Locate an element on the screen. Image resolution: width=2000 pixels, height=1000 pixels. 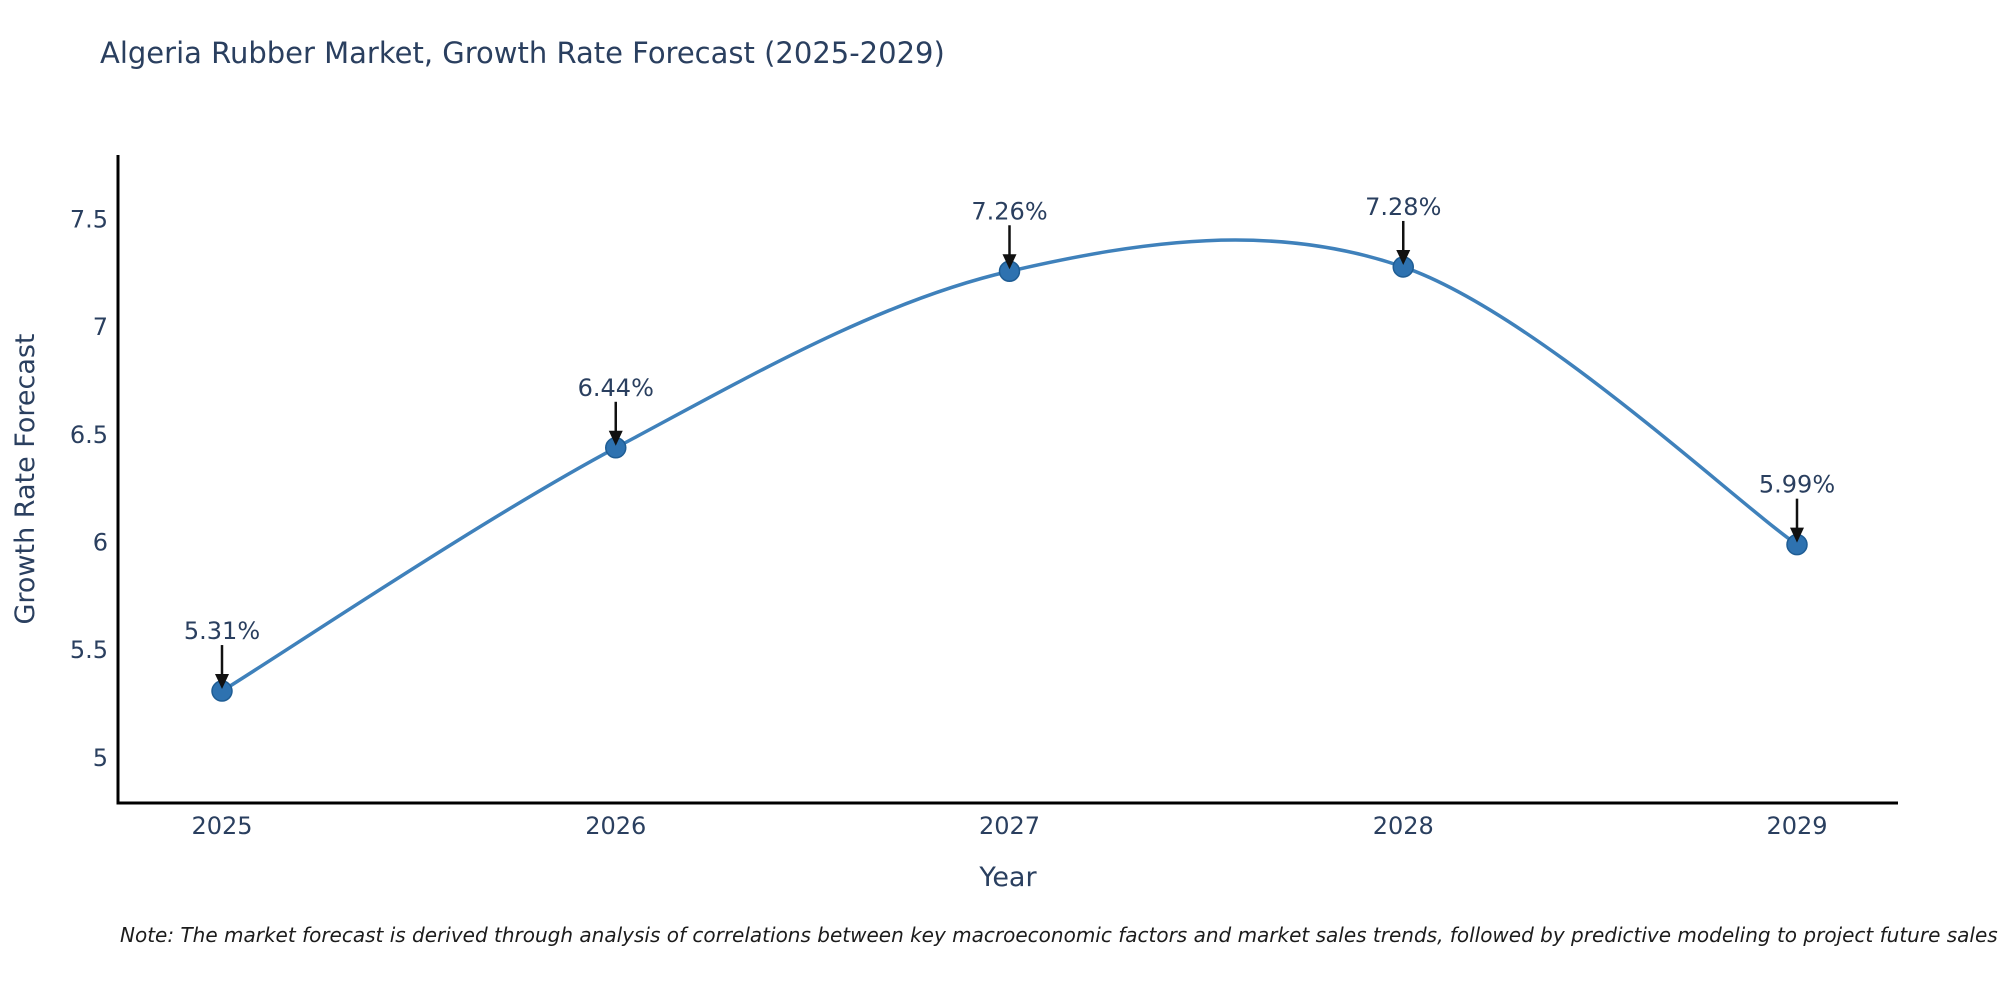
y-tick-label: 5 is located at coordinates (100, 758).